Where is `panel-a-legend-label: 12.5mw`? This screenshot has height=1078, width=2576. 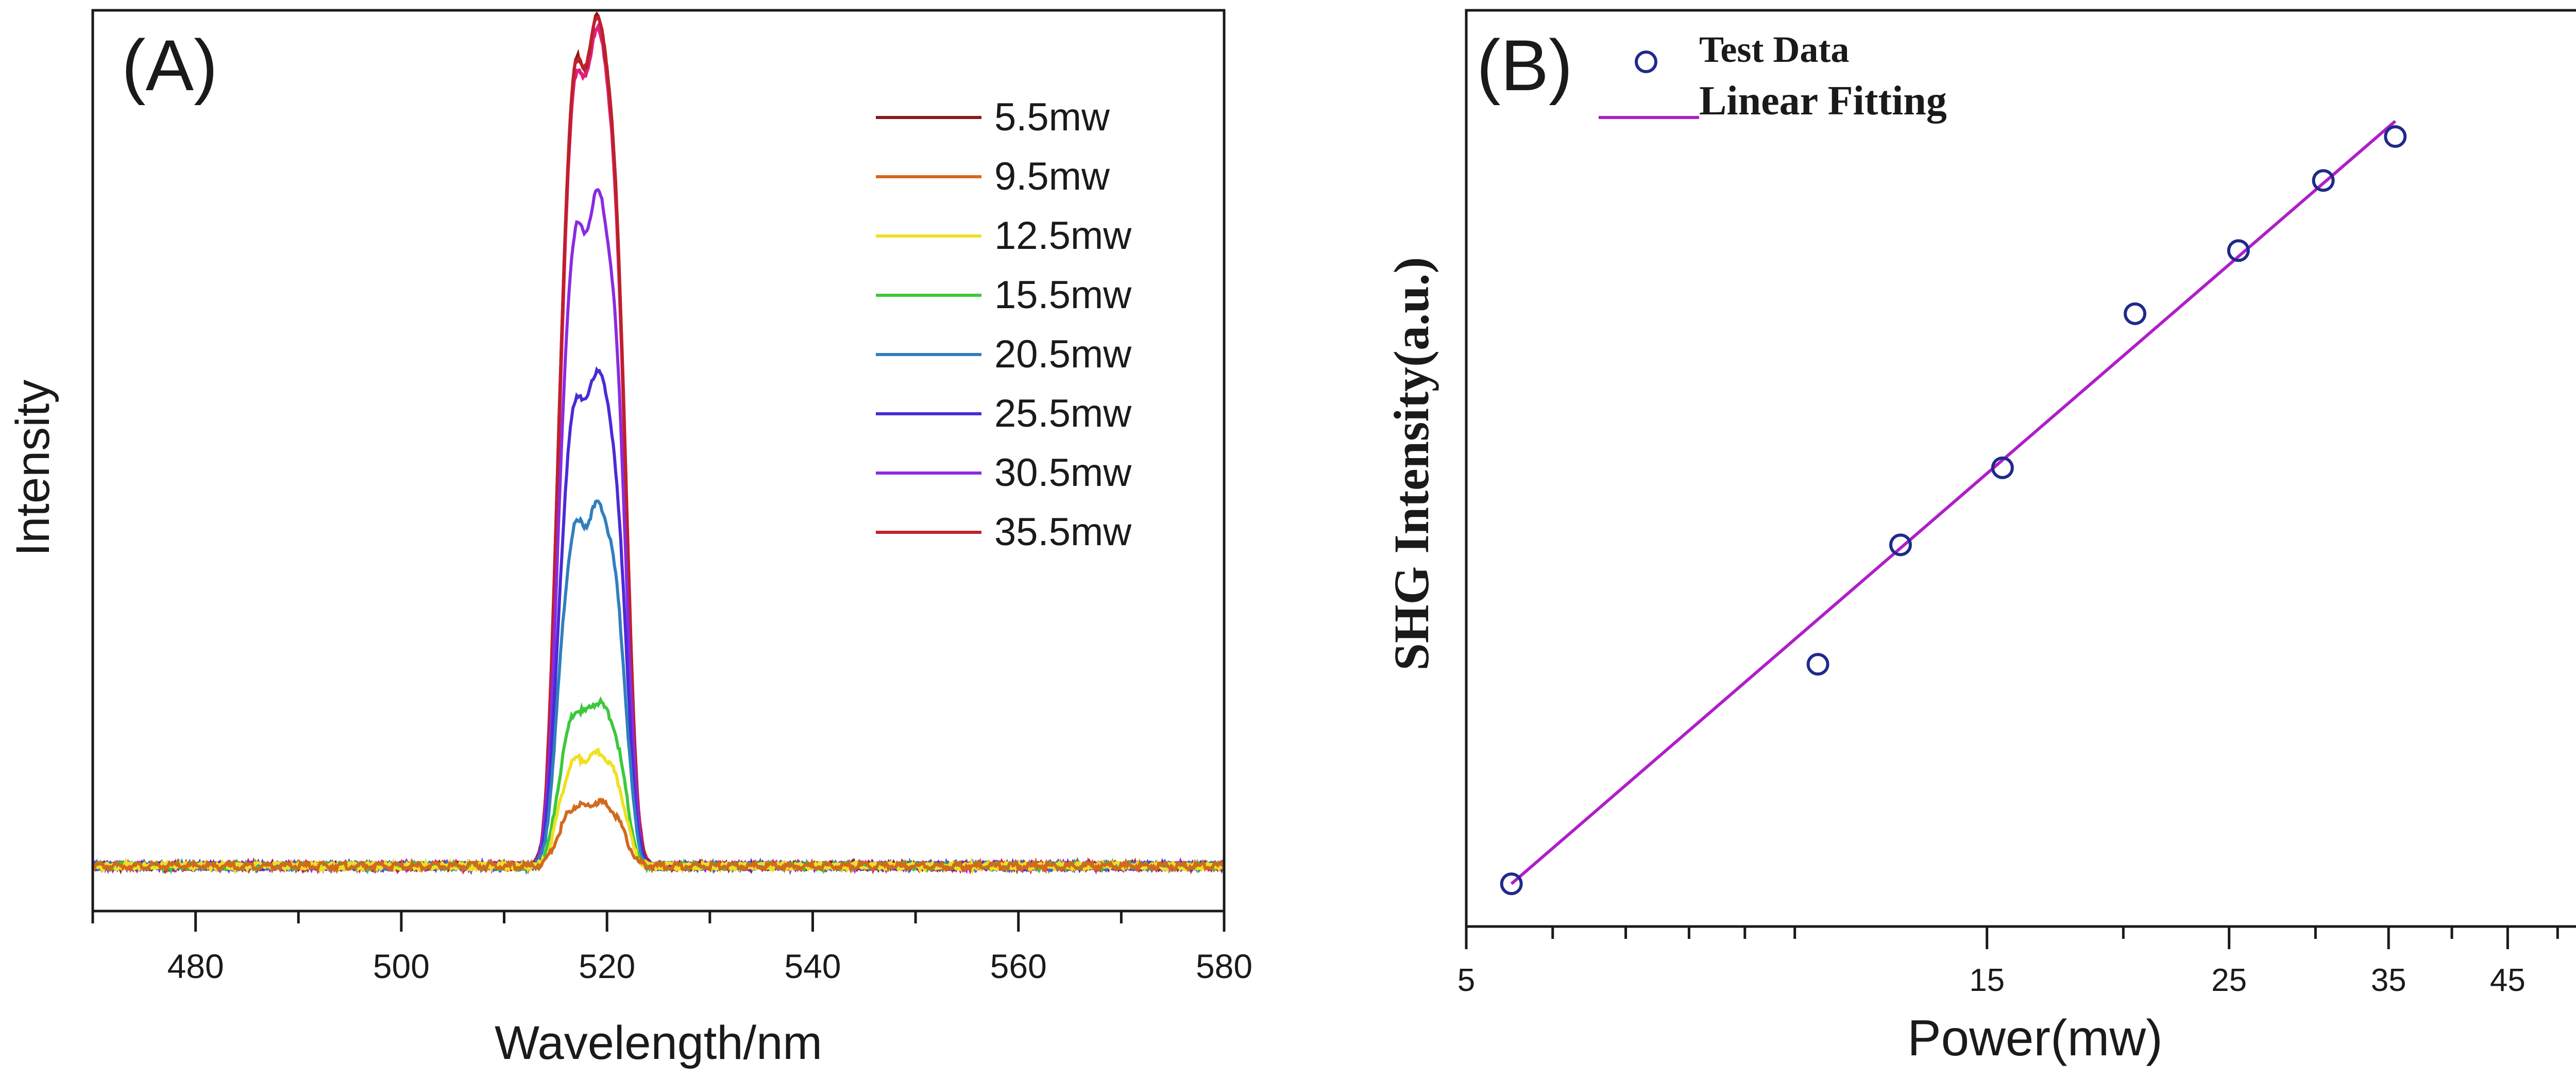
panel-a-legend-label: 12.5mw is located at coordinates (1063, 236).